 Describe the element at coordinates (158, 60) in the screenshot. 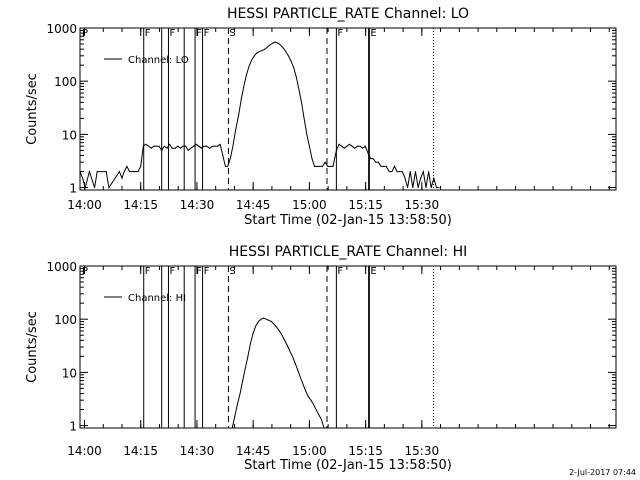

I see `legend-label: Channel: LO` at that location.